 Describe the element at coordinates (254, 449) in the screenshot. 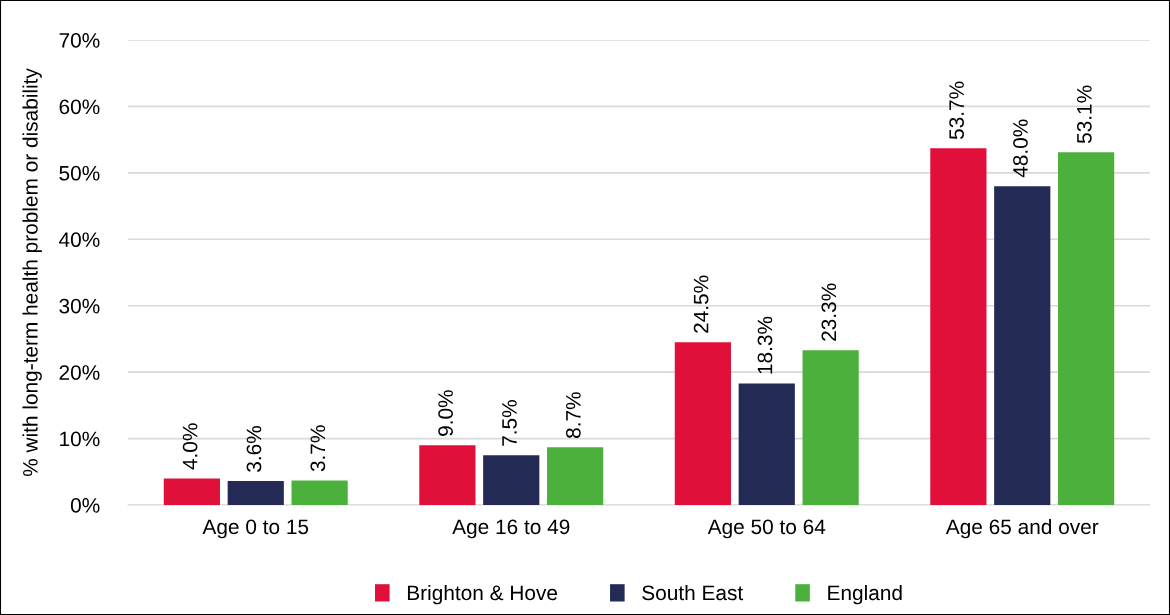

I see `data-label: 3.6%` at that location.